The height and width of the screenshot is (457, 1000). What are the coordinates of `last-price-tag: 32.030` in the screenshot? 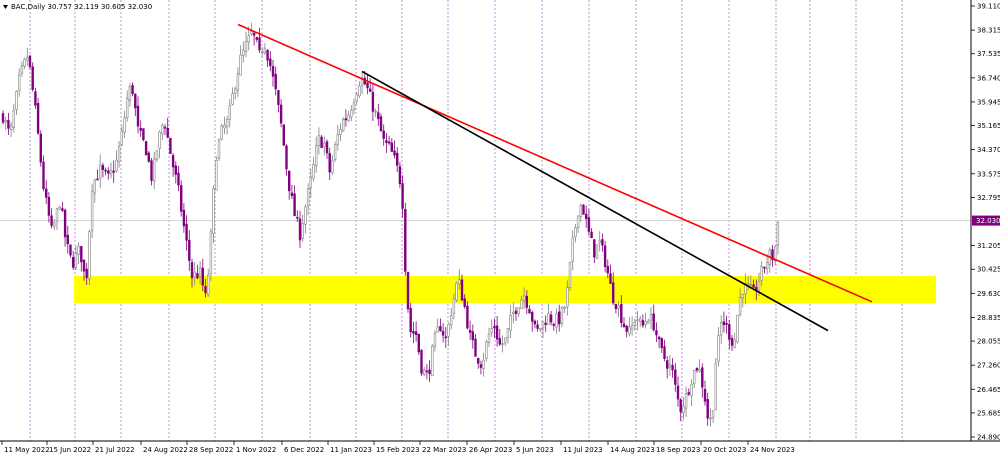 It's located at (986, 220).